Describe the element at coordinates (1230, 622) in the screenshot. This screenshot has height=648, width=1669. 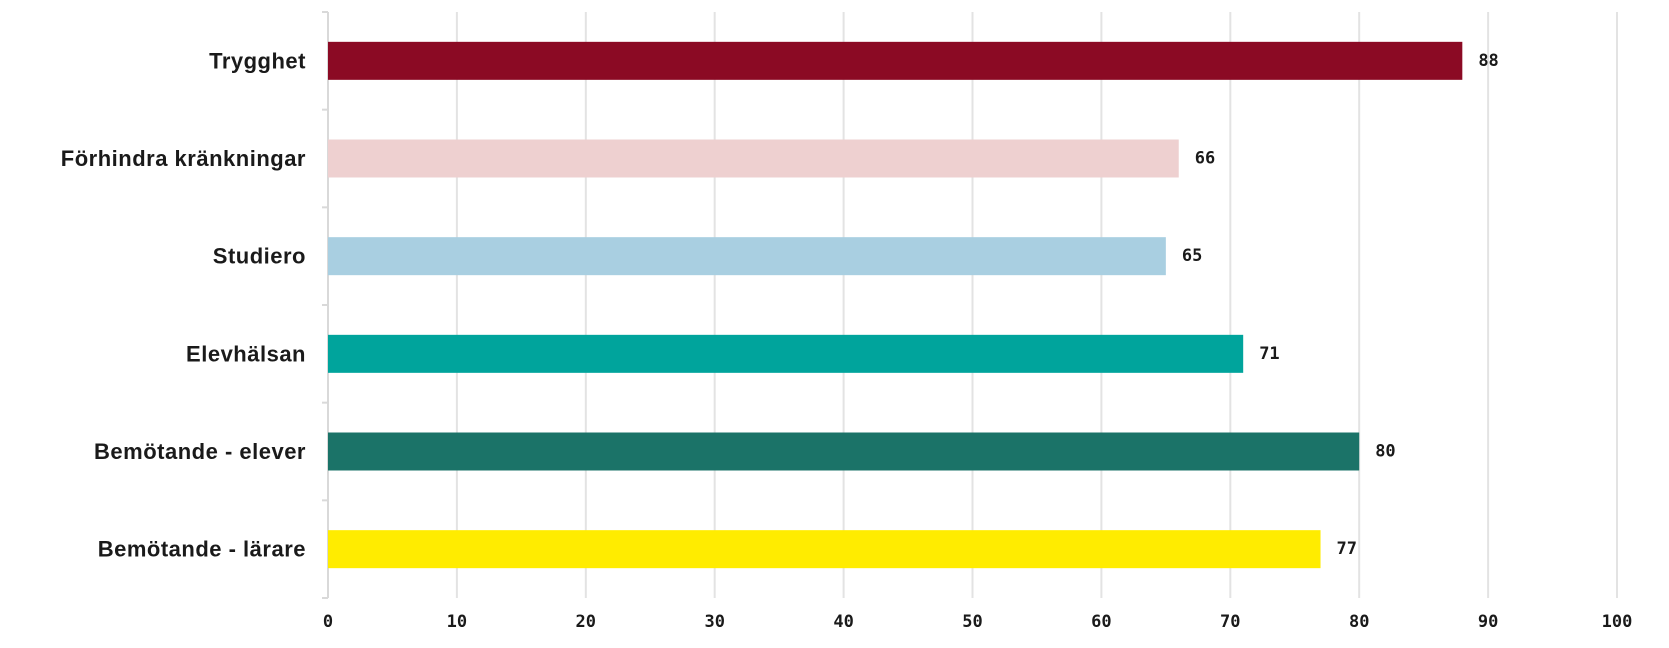
I see `x-tick-label: 70` at that location.